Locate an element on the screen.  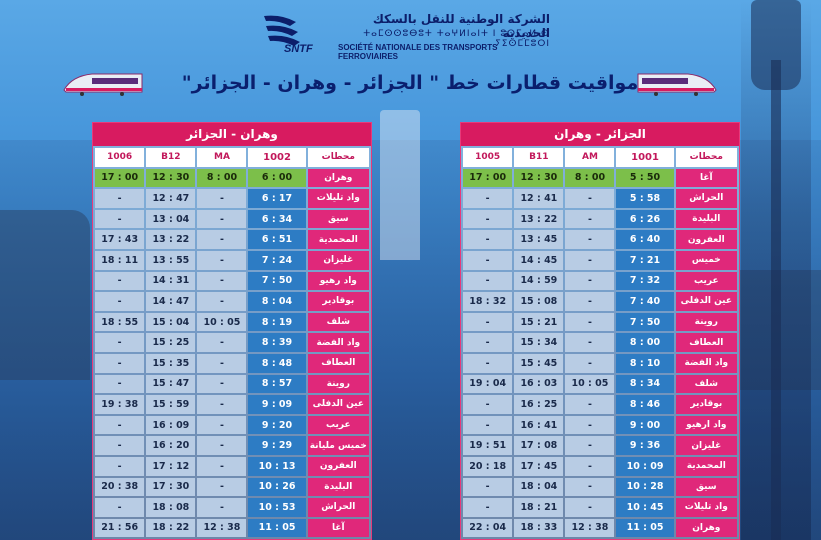
departure-time: 11 : 05 is located at coordinates (645, 528).